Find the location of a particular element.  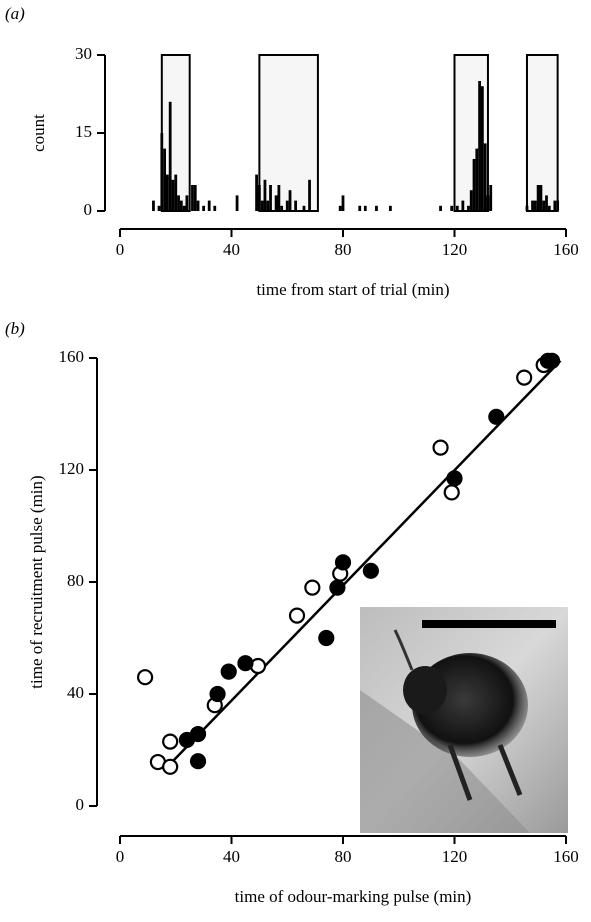

x-axis-label: time from start of trial (min) is located at coordinates (352, 289).